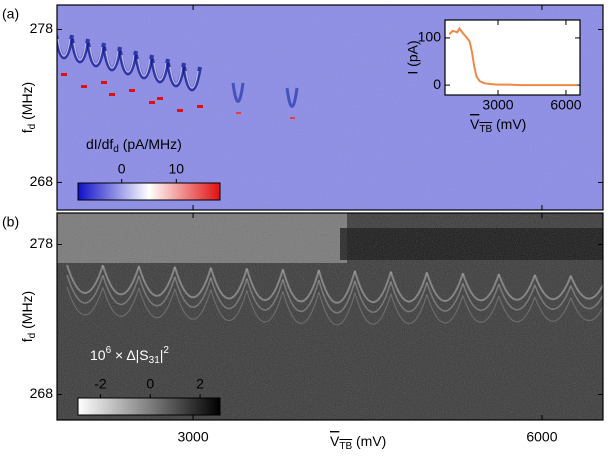 This screenshot has width=616, height=464. Describe the element at coordinates (166, 350) in the screenshot. I see `colorbar-label-part: 2` at that location.